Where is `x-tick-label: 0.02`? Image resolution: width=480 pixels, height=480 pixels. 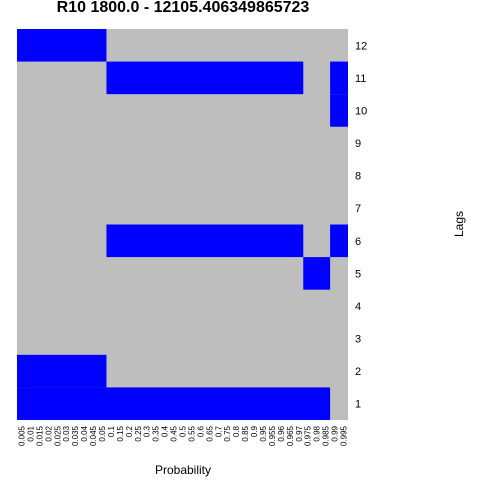
x-tick-label: 0.02 is located at coordinates (48, 433).